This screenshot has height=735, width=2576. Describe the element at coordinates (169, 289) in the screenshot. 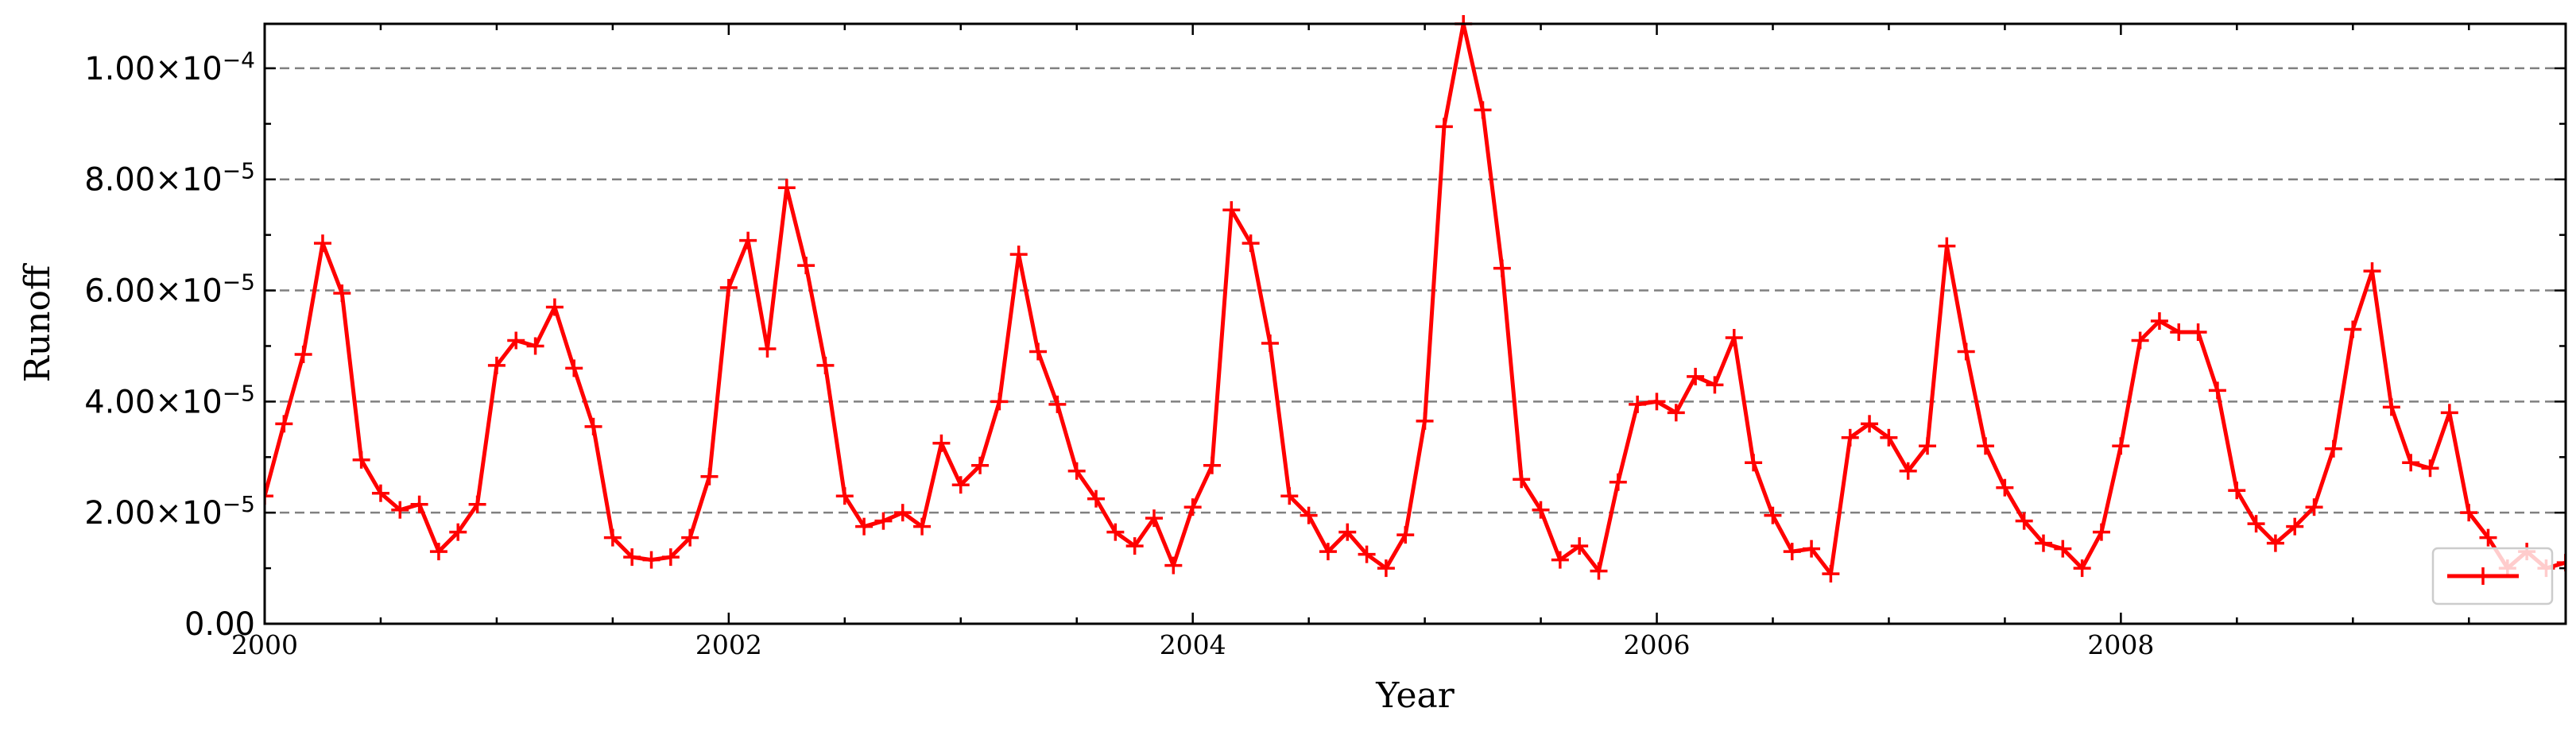

I see `y-tick-label: 6.00×10⁻⁵` at that location.